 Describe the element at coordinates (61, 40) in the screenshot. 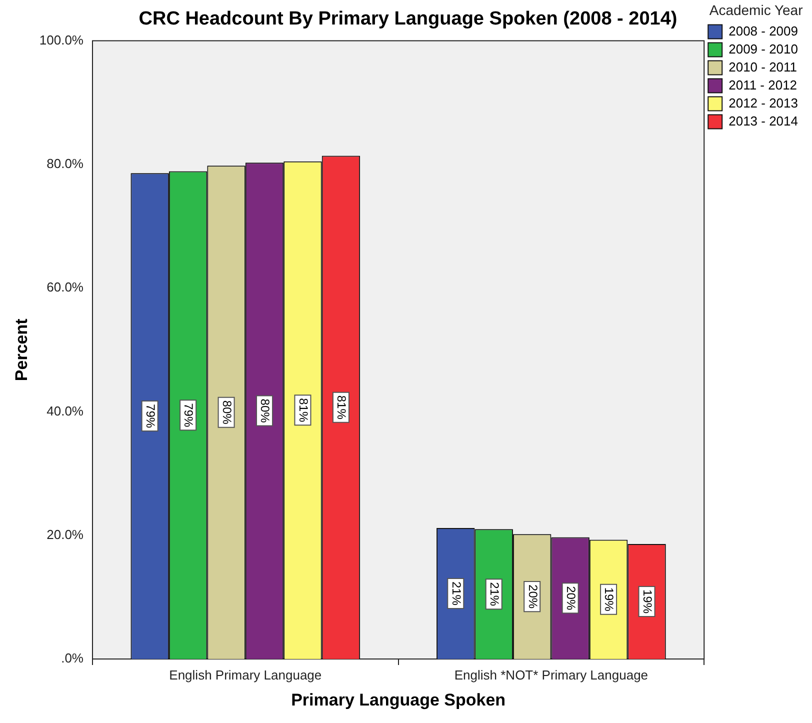

I see `y-tick-label: 100.0%` at that location.